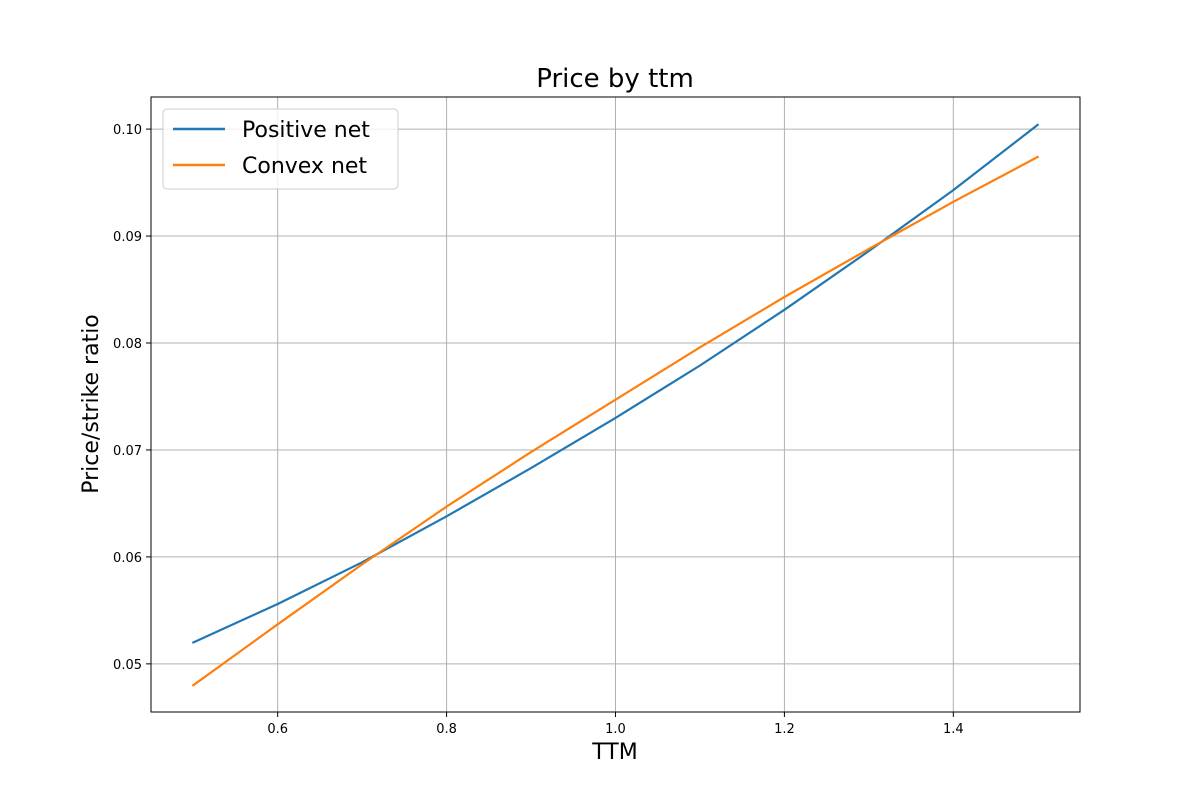 The height and width of the screenshot is (800, 1200). Describe the element at coordinates (277, 729) in the screenshot. I see `x-tick-label: 0.6` at that location.